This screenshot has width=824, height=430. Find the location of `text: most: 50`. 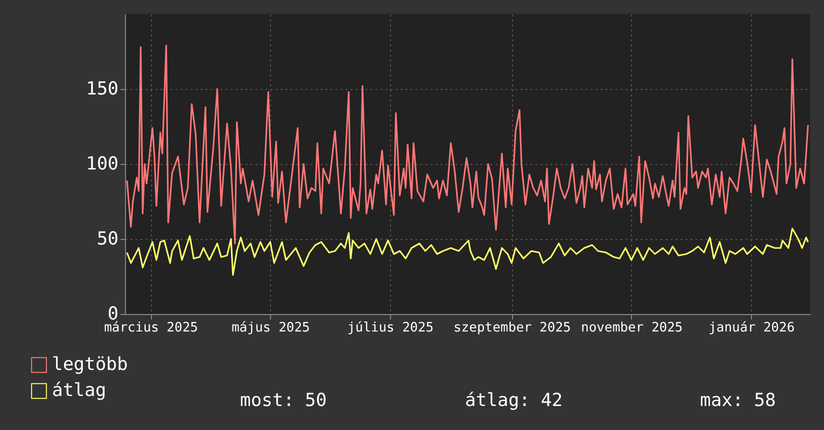

text: most: 50 is located at coordinates (283, 400).